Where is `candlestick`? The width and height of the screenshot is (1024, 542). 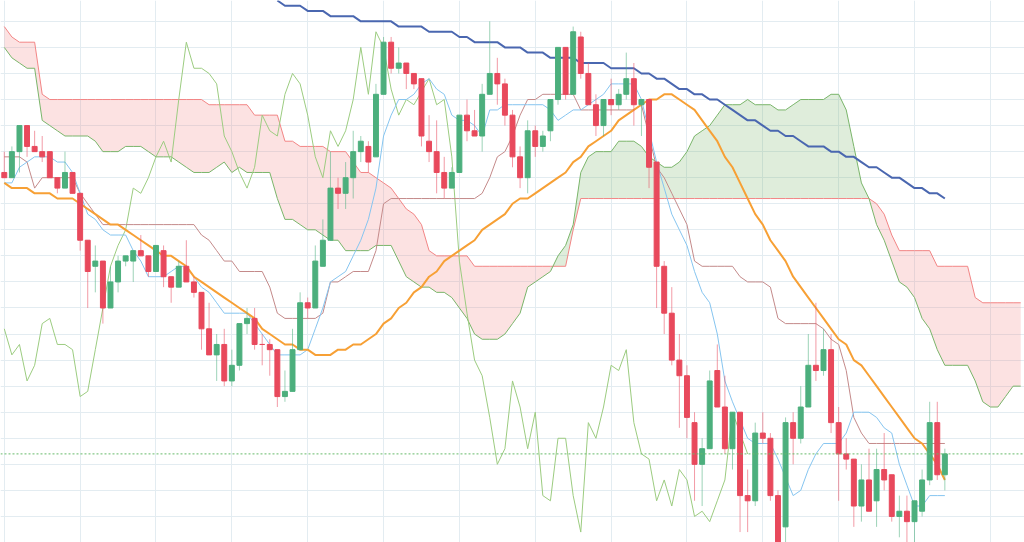
candlestick is located at coordinates (72, 182).